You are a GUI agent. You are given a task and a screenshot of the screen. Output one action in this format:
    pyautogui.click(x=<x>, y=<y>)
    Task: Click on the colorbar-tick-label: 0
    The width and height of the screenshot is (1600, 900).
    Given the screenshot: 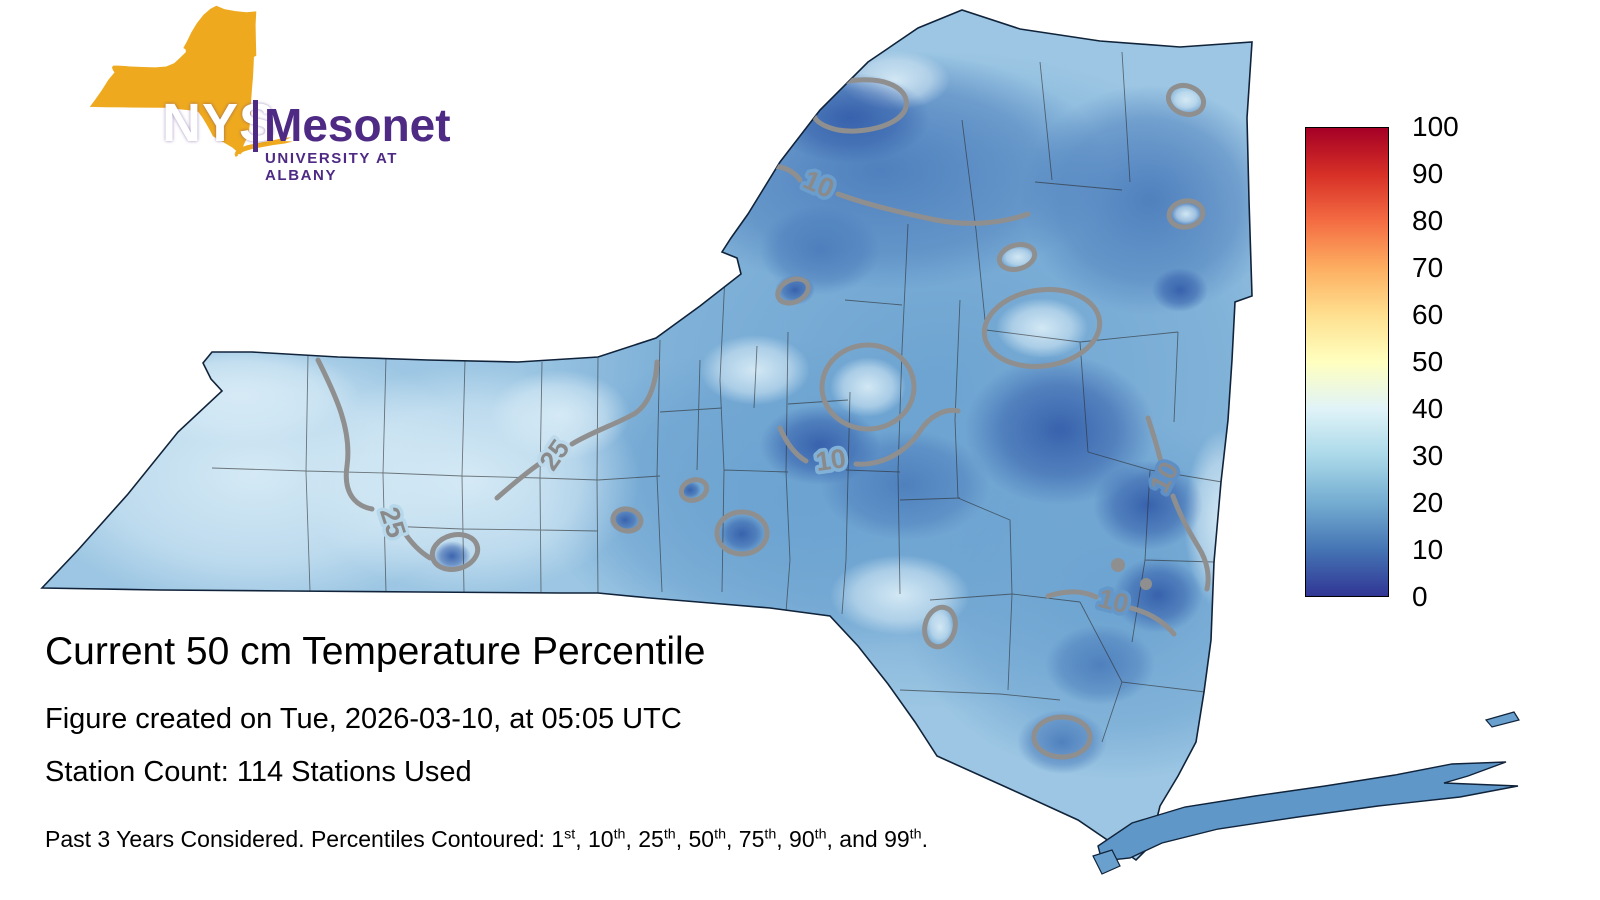 What is the action you would take?
    pyautogui.click(x=1420, y=596)
    